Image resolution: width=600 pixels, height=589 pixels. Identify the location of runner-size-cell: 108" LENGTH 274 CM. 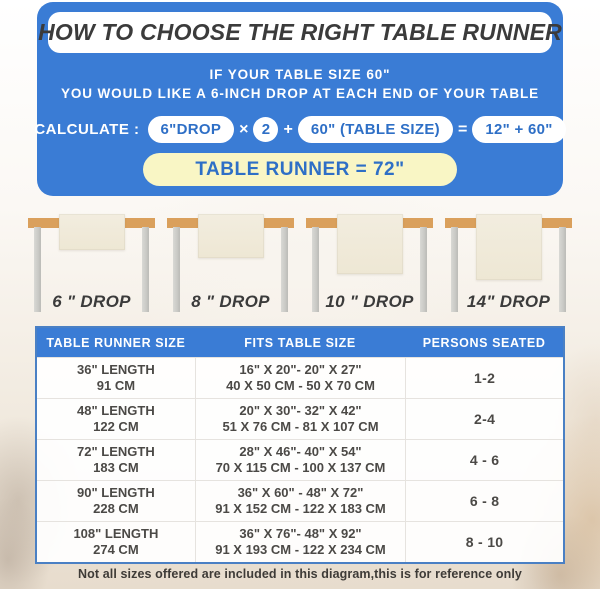
(116, 542).